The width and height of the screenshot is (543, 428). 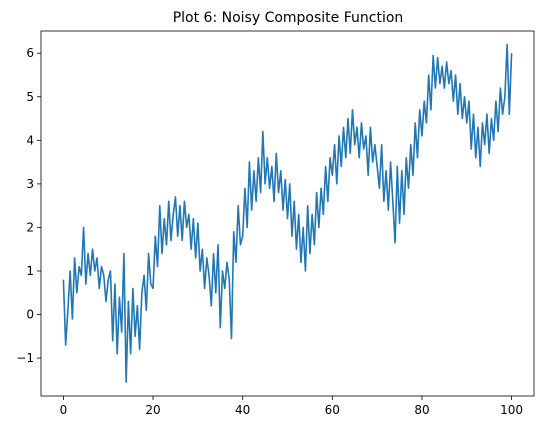 I want to click on y-tick-label: 4, so click(x=30, y=140).